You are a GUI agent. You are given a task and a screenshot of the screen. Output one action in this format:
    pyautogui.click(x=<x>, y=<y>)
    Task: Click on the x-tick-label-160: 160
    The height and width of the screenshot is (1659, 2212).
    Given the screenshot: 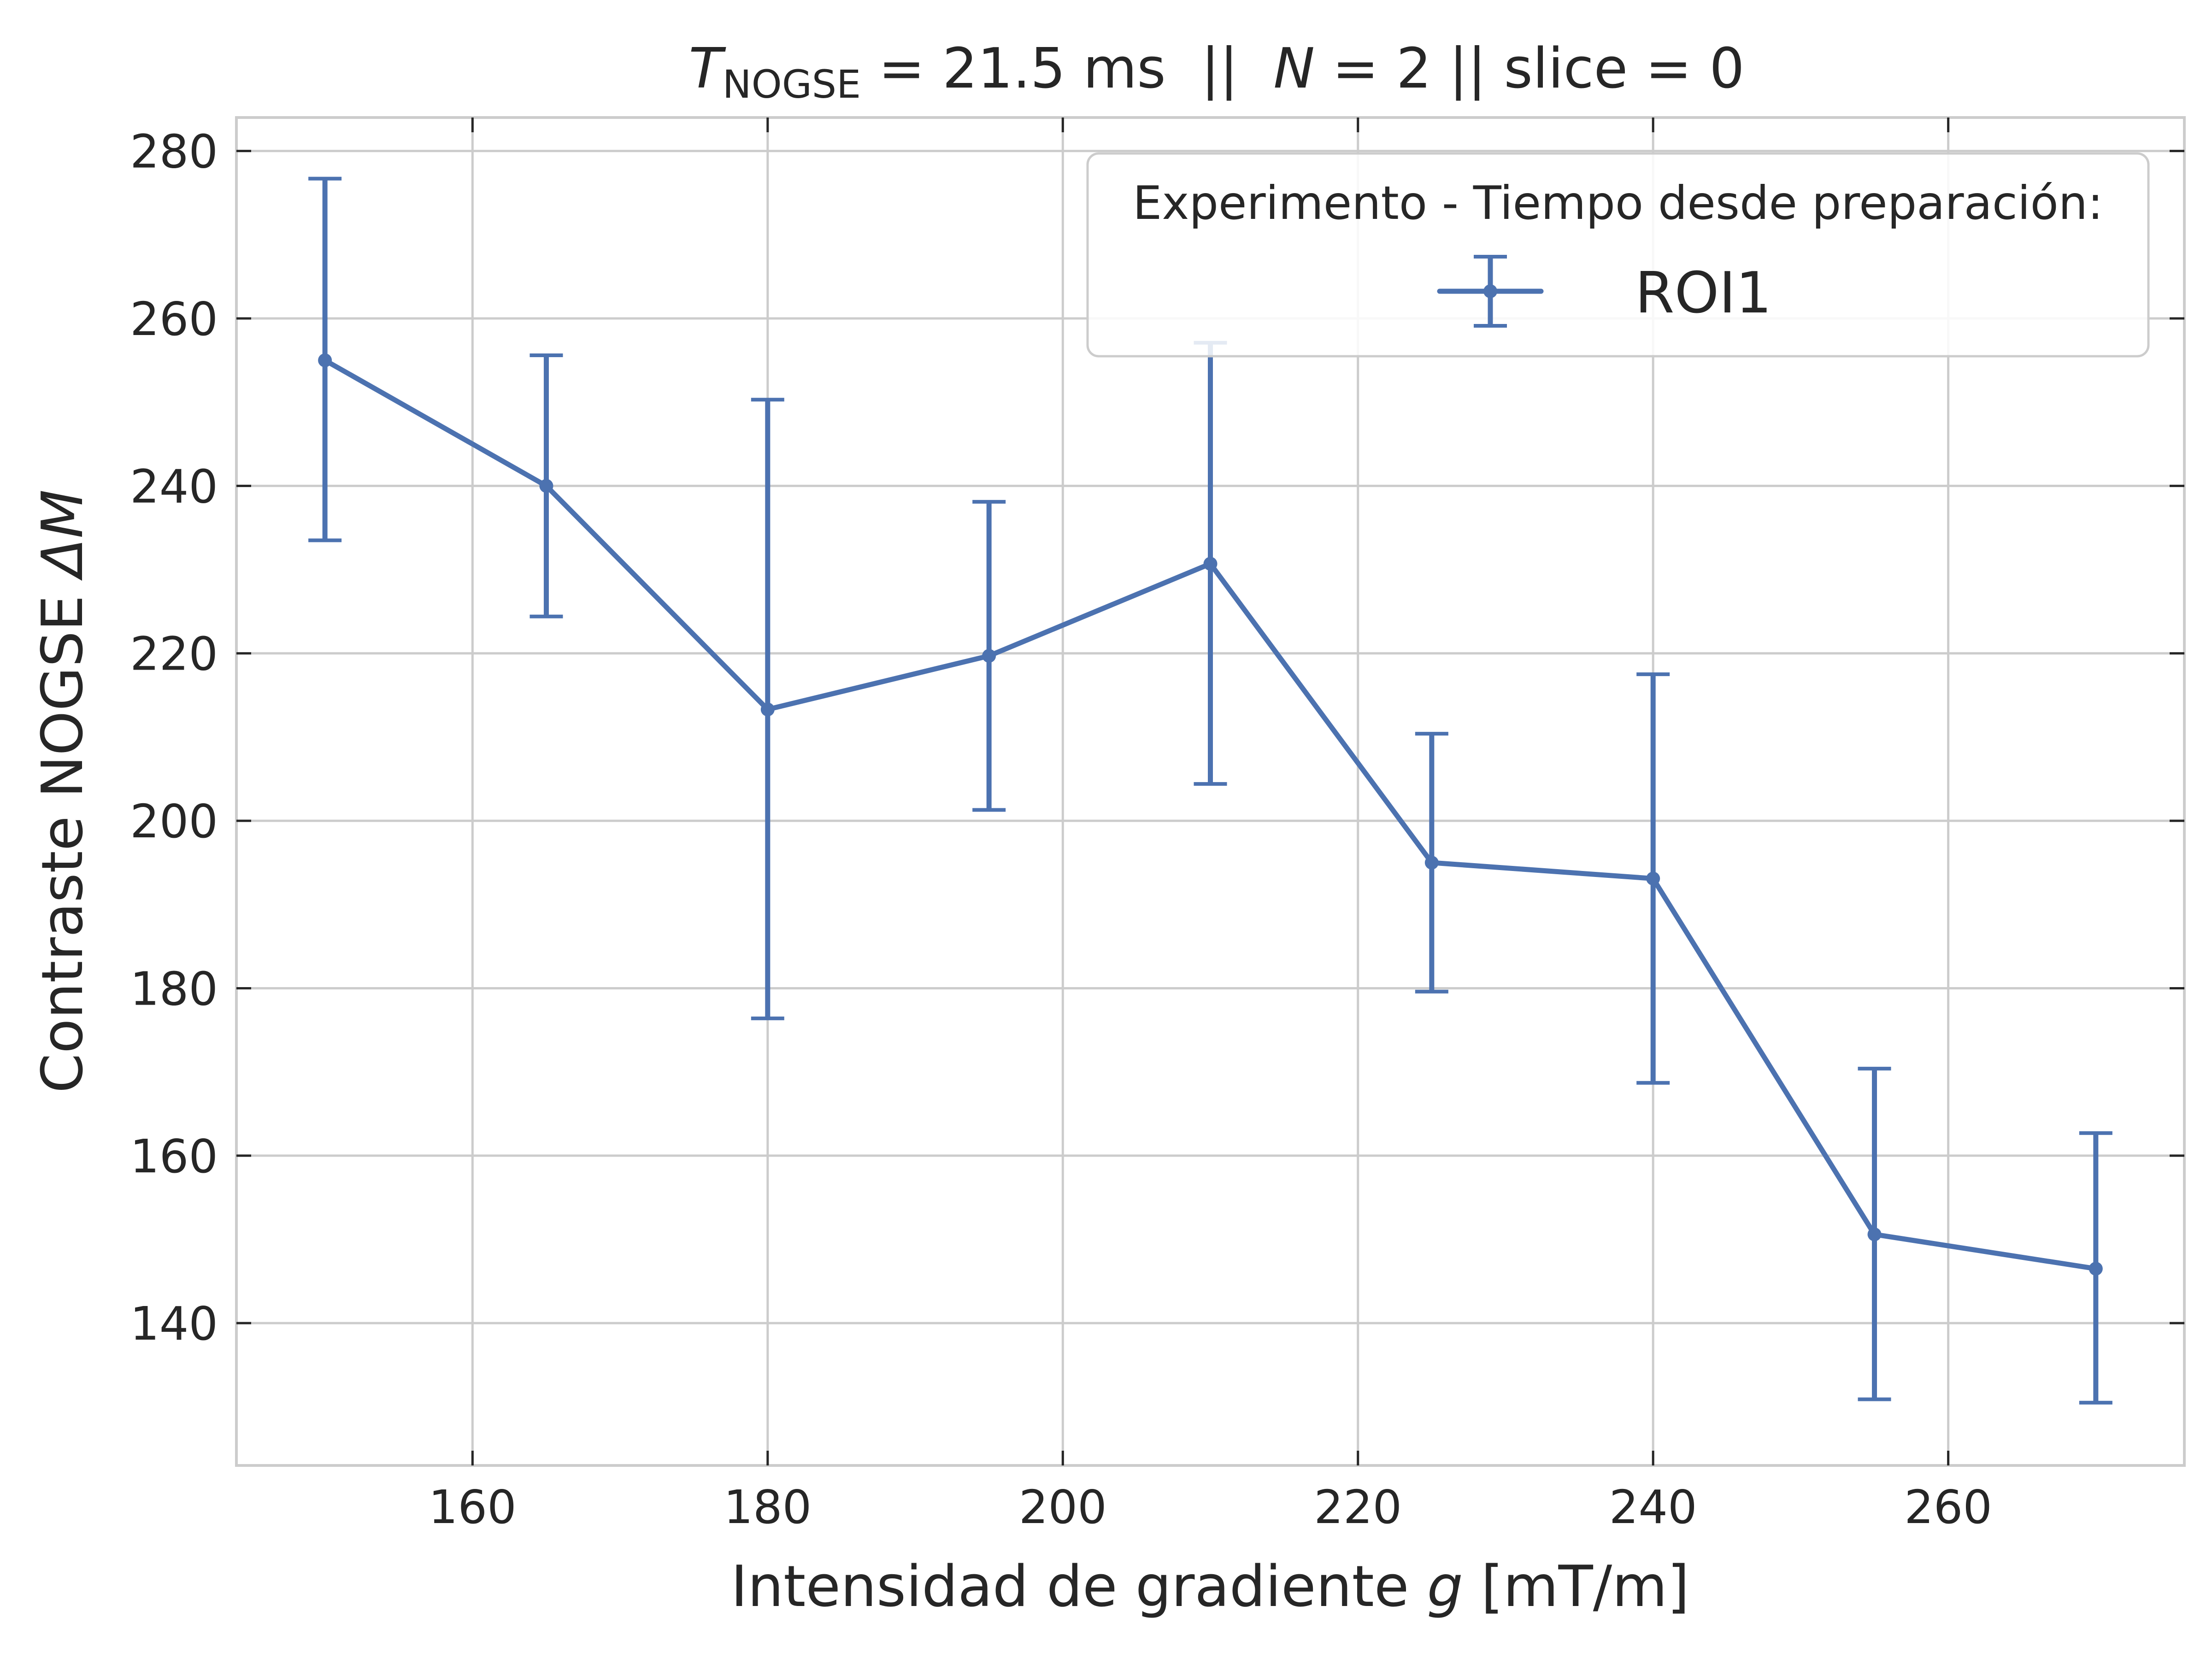 What is the action you would take?
    pyautogui.click(x=473, y=1507)
    